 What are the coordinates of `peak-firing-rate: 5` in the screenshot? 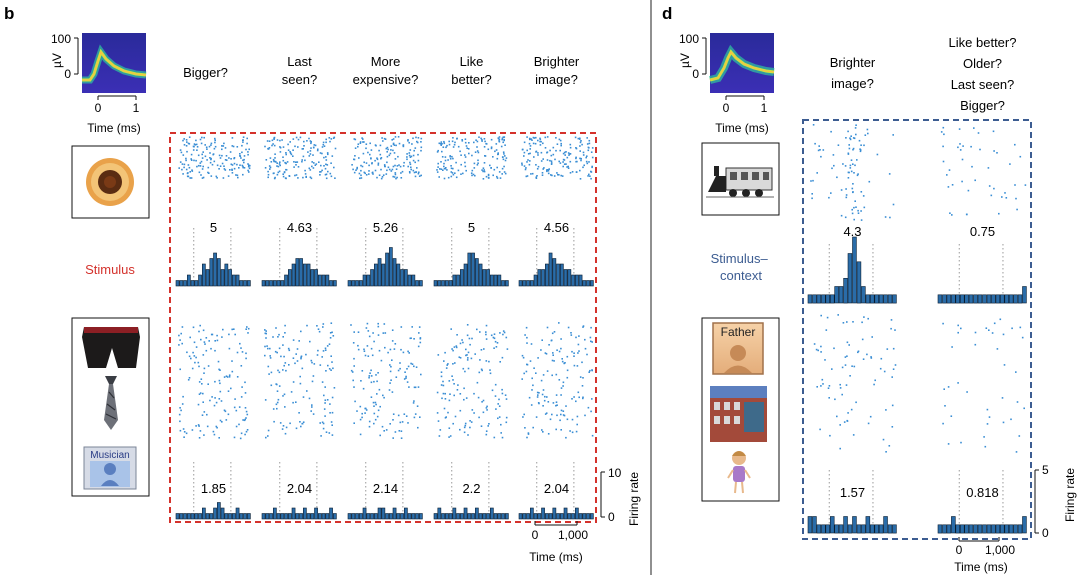 It's located at (213, 227).